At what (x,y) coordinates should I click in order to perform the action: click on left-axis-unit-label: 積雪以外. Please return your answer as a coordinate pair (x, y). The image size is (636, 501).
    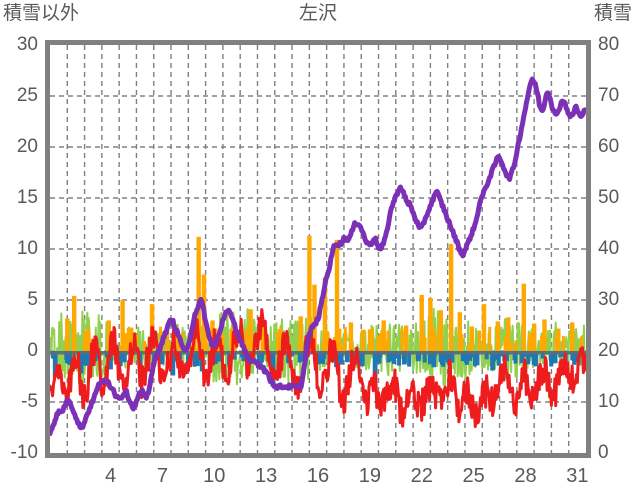
    Looking at the image, I should click on (41, 13).